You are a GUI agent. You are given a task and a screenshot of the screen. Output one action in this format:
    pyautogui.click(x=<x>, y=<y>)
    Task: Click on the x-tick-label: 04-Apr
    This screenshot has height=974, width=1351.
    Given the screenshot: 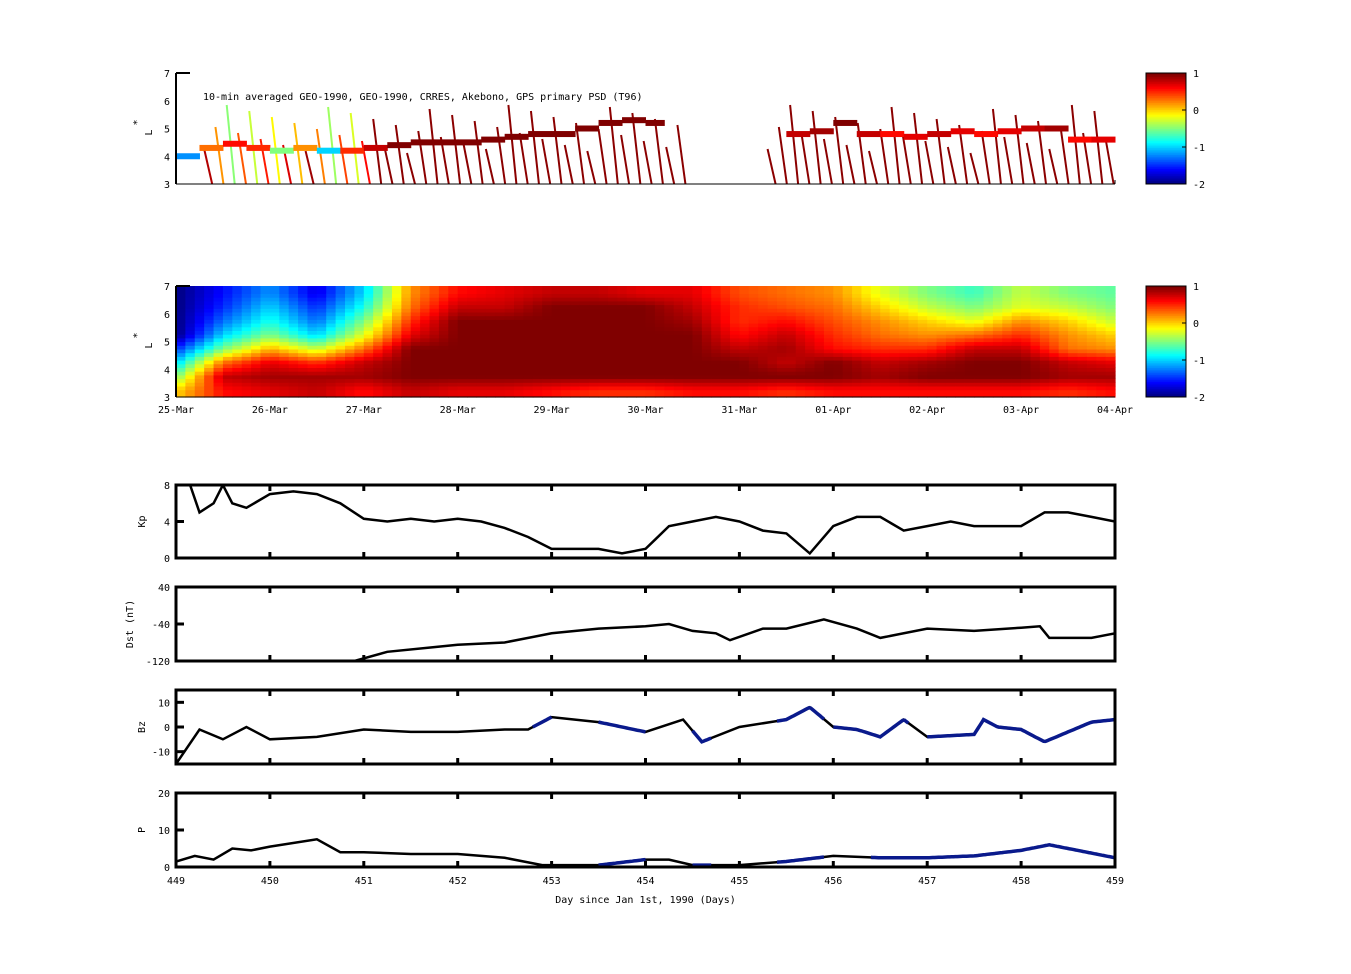 What is the action you would take?
    pyautogui.click(x=1115, y=410)
    